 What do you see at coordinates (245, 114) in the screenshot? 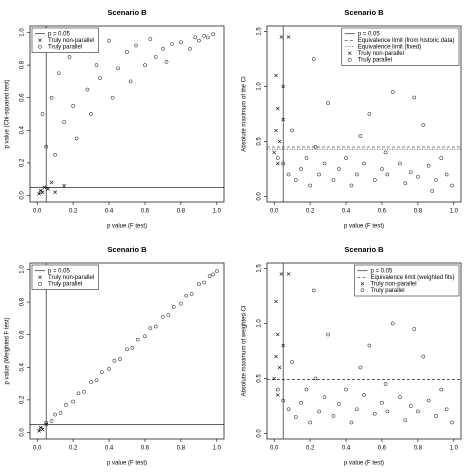
I see `y-axis-label: Absolute maximum of the CI` at bounding box center [245, 114].